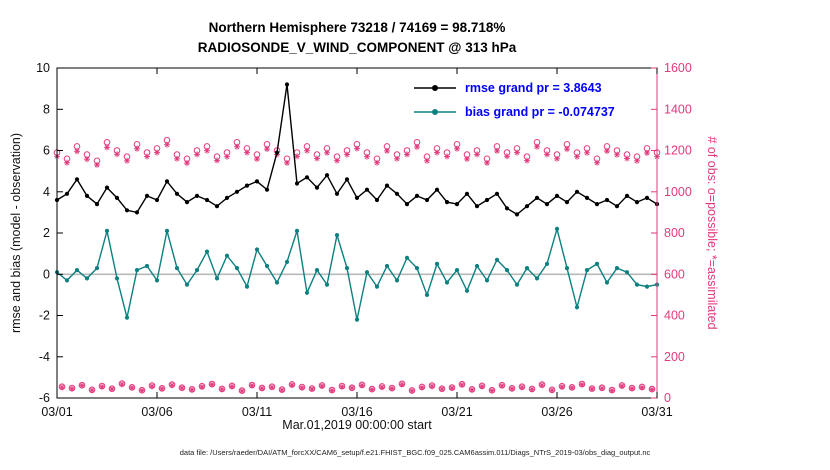 The width and height of the screenshot is (830, 470). Describe the element at coordinates (674, 233) in the screenshot. I see `svg-text: 800` at that location.